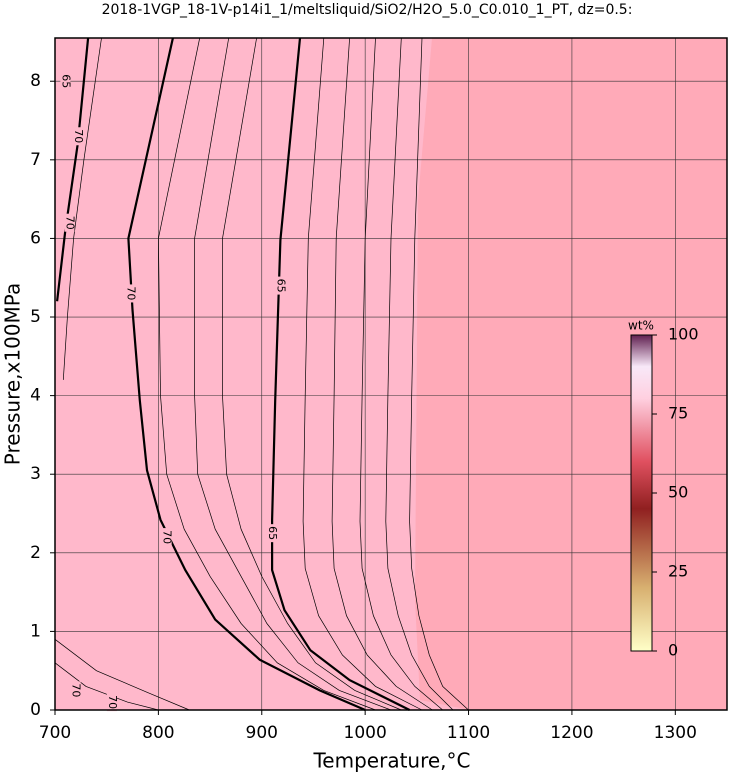 Image resolution: width=734 pixels, height=780 pixels. I want to click on y-tick-label: 7, so click(35, 160).